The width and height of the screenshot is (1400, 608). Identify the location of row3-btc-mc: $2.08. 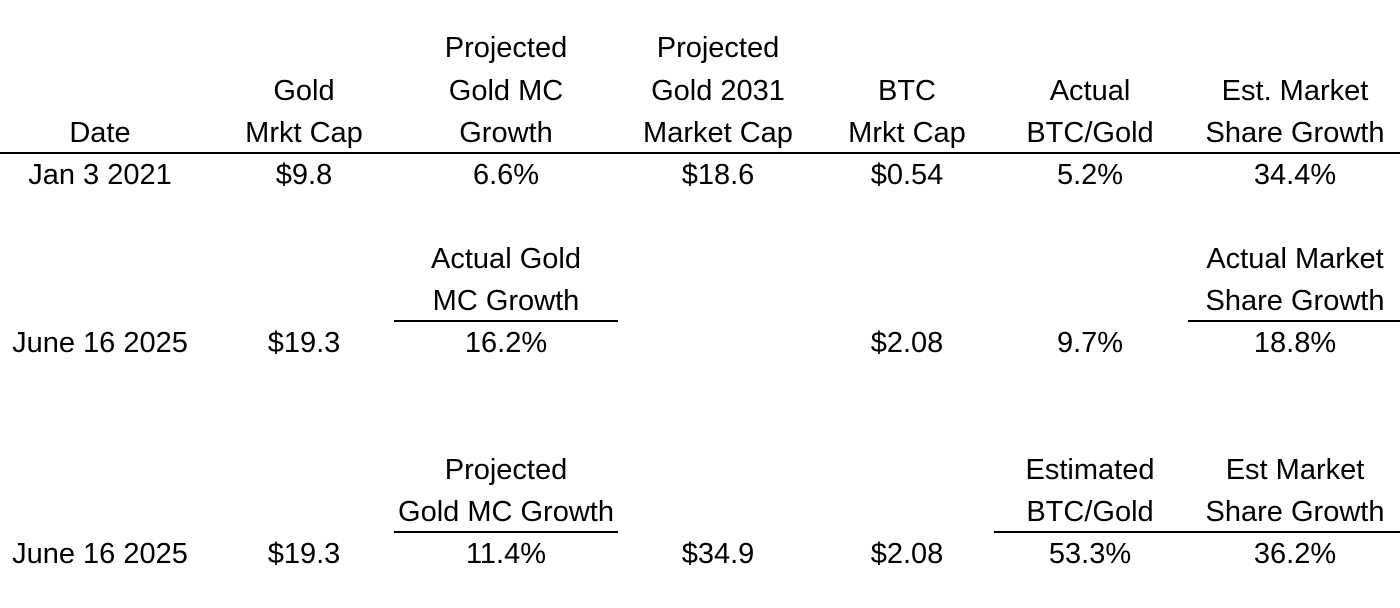
(907, 554).